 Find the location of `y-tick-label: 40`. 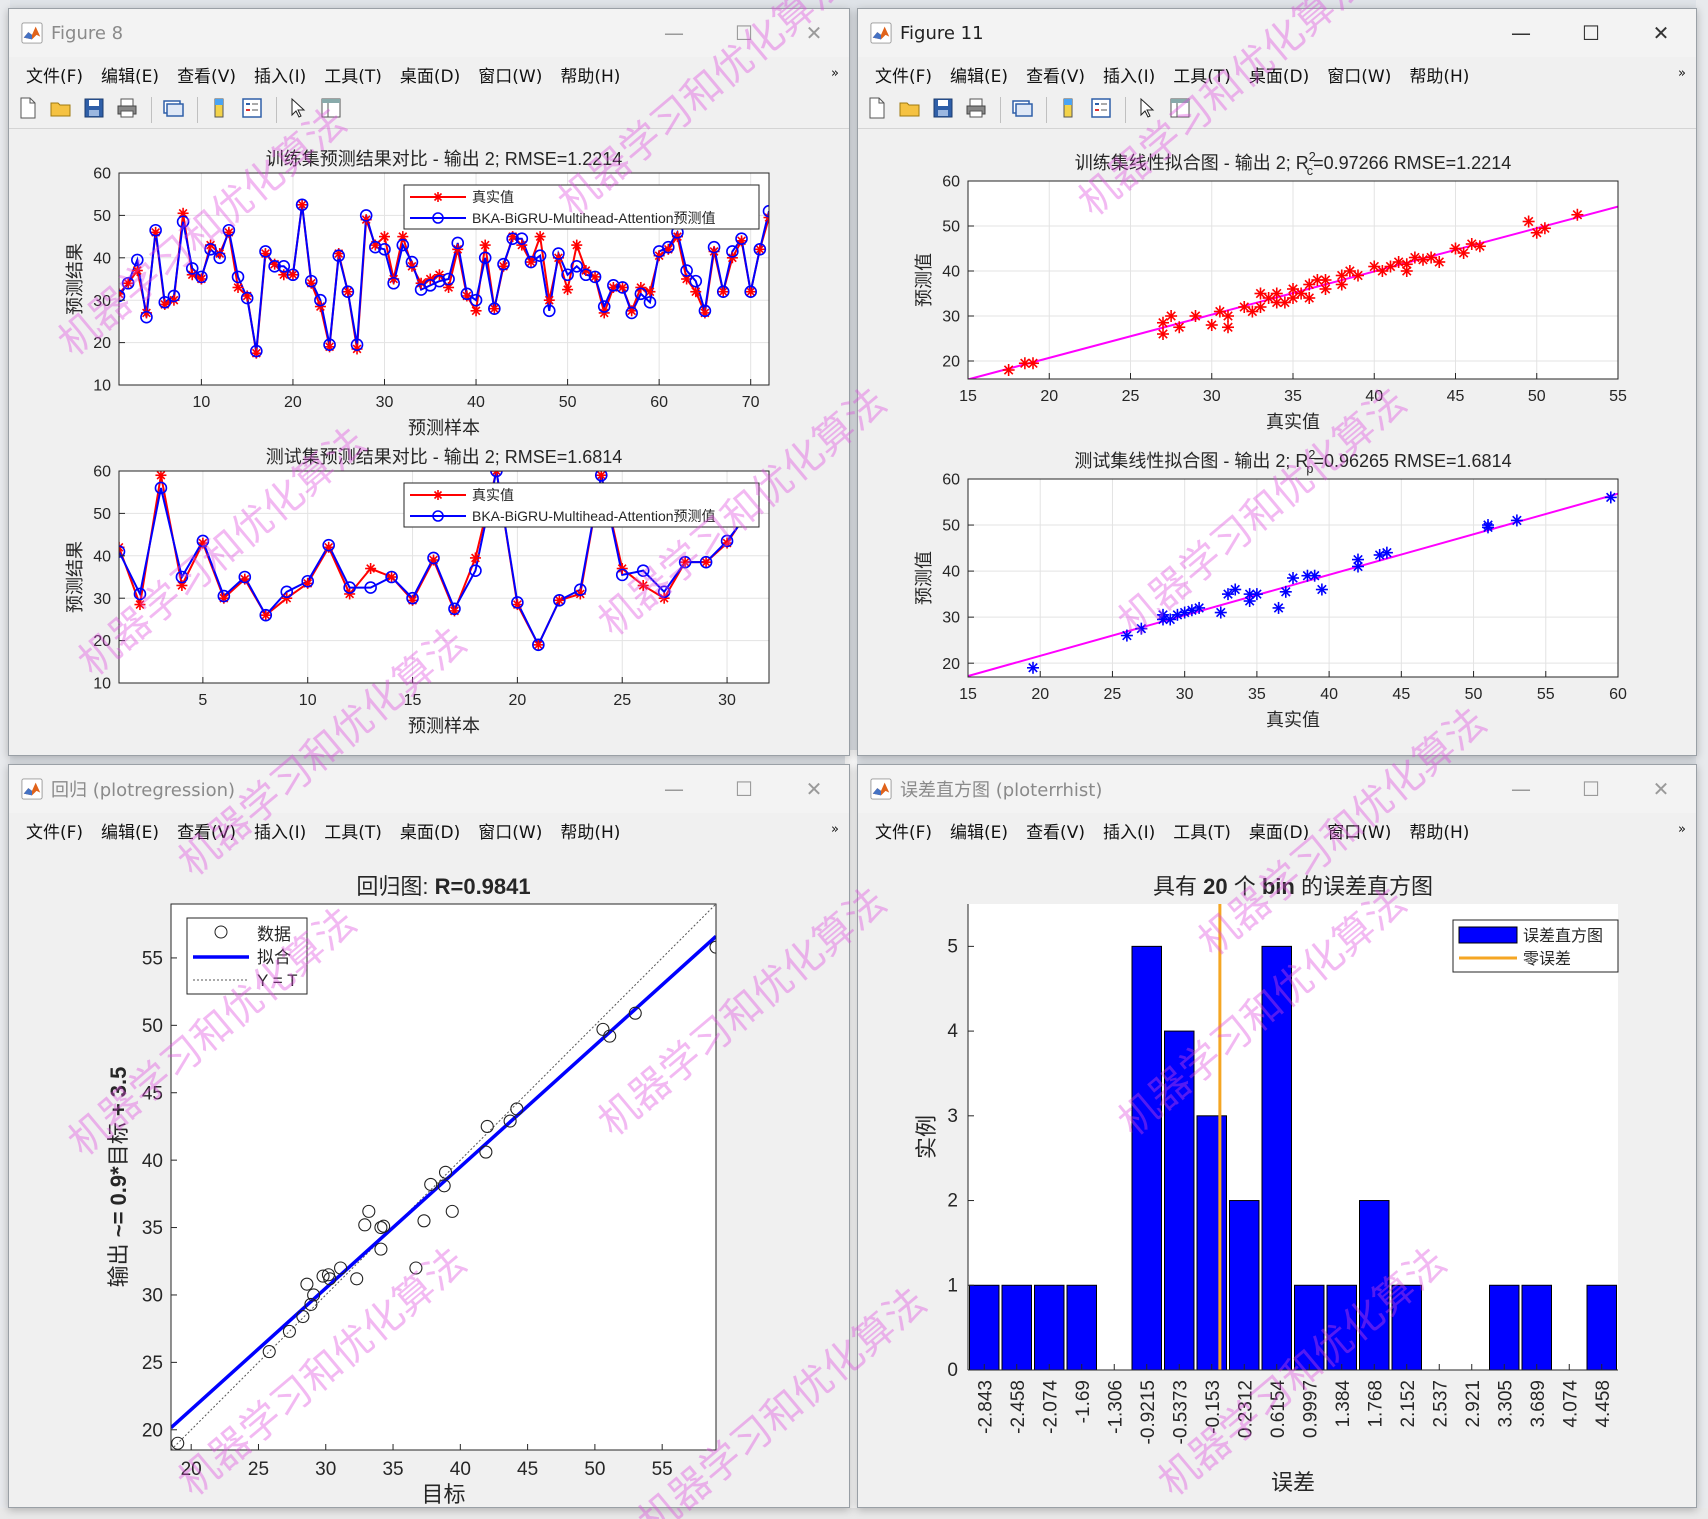

y-tick-label: 40 is located at coordinates (102, 556).